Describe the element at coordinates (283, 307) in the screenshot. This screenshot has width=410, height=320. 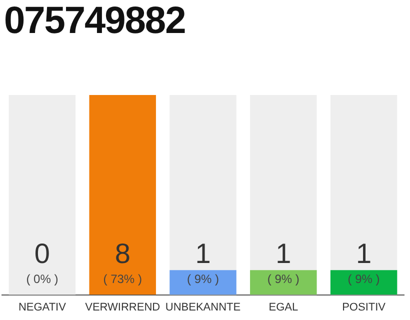
I see `x-tick-label: EGAL` at that location.